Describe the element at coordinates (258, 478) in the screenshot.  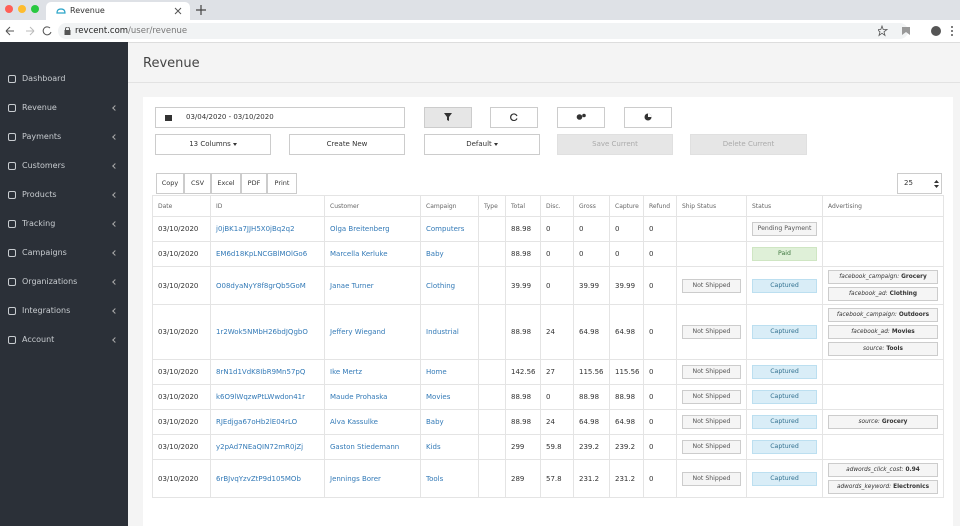
I see `order-id-link: 6rBJvqYzvZtP9d105MOb` at that location.